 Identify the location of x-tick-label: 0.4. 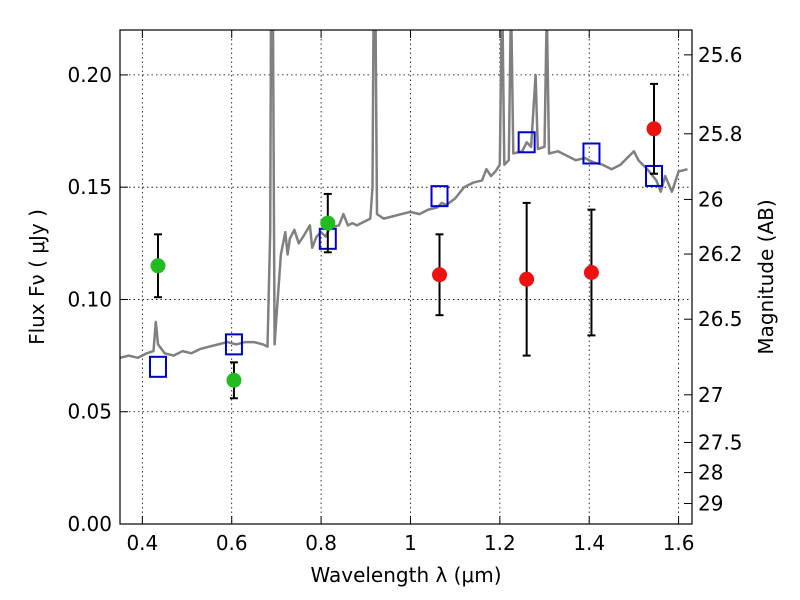
(142, 543).